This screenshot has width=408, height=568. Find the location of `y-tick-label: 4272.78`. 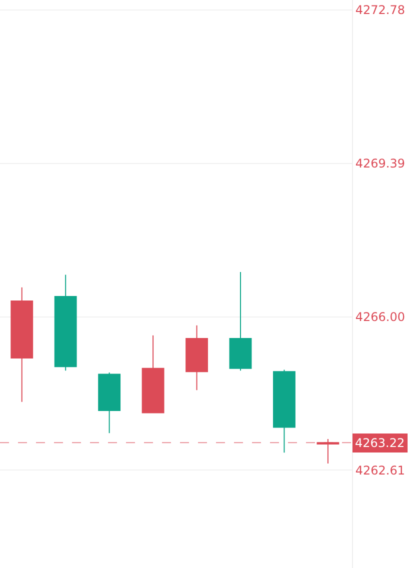

y-tick-label: 4272.78 is located at coordinates (380, 10).